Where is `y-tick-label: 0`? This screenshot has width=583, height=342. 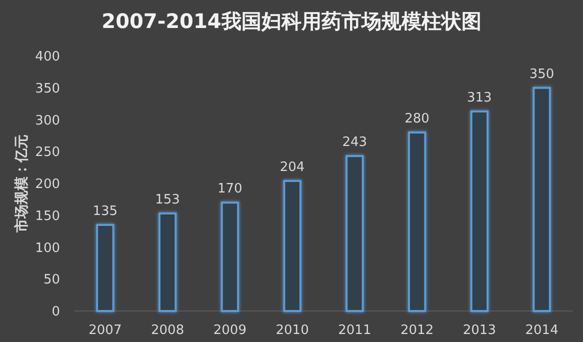 y-tick-label: 0 is located at coordinates (56, 312).